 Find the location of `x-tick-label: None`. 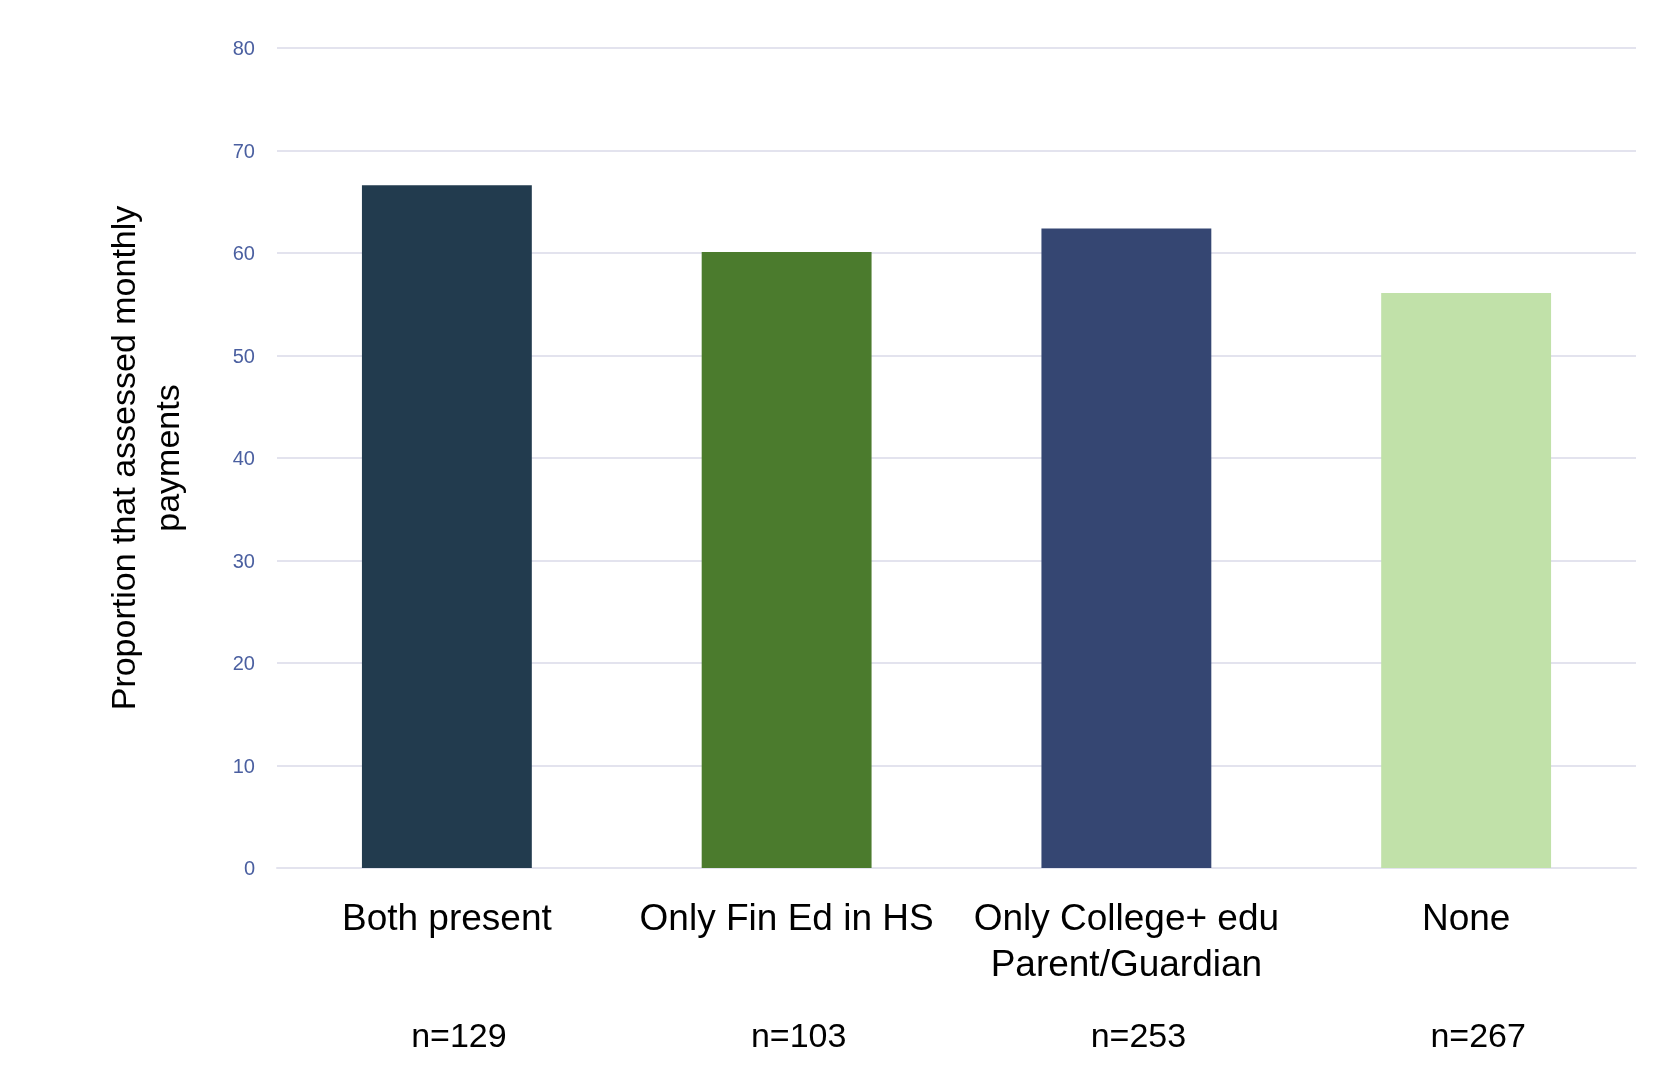

x-tick-label: None is located at coordinates (1466, 917).